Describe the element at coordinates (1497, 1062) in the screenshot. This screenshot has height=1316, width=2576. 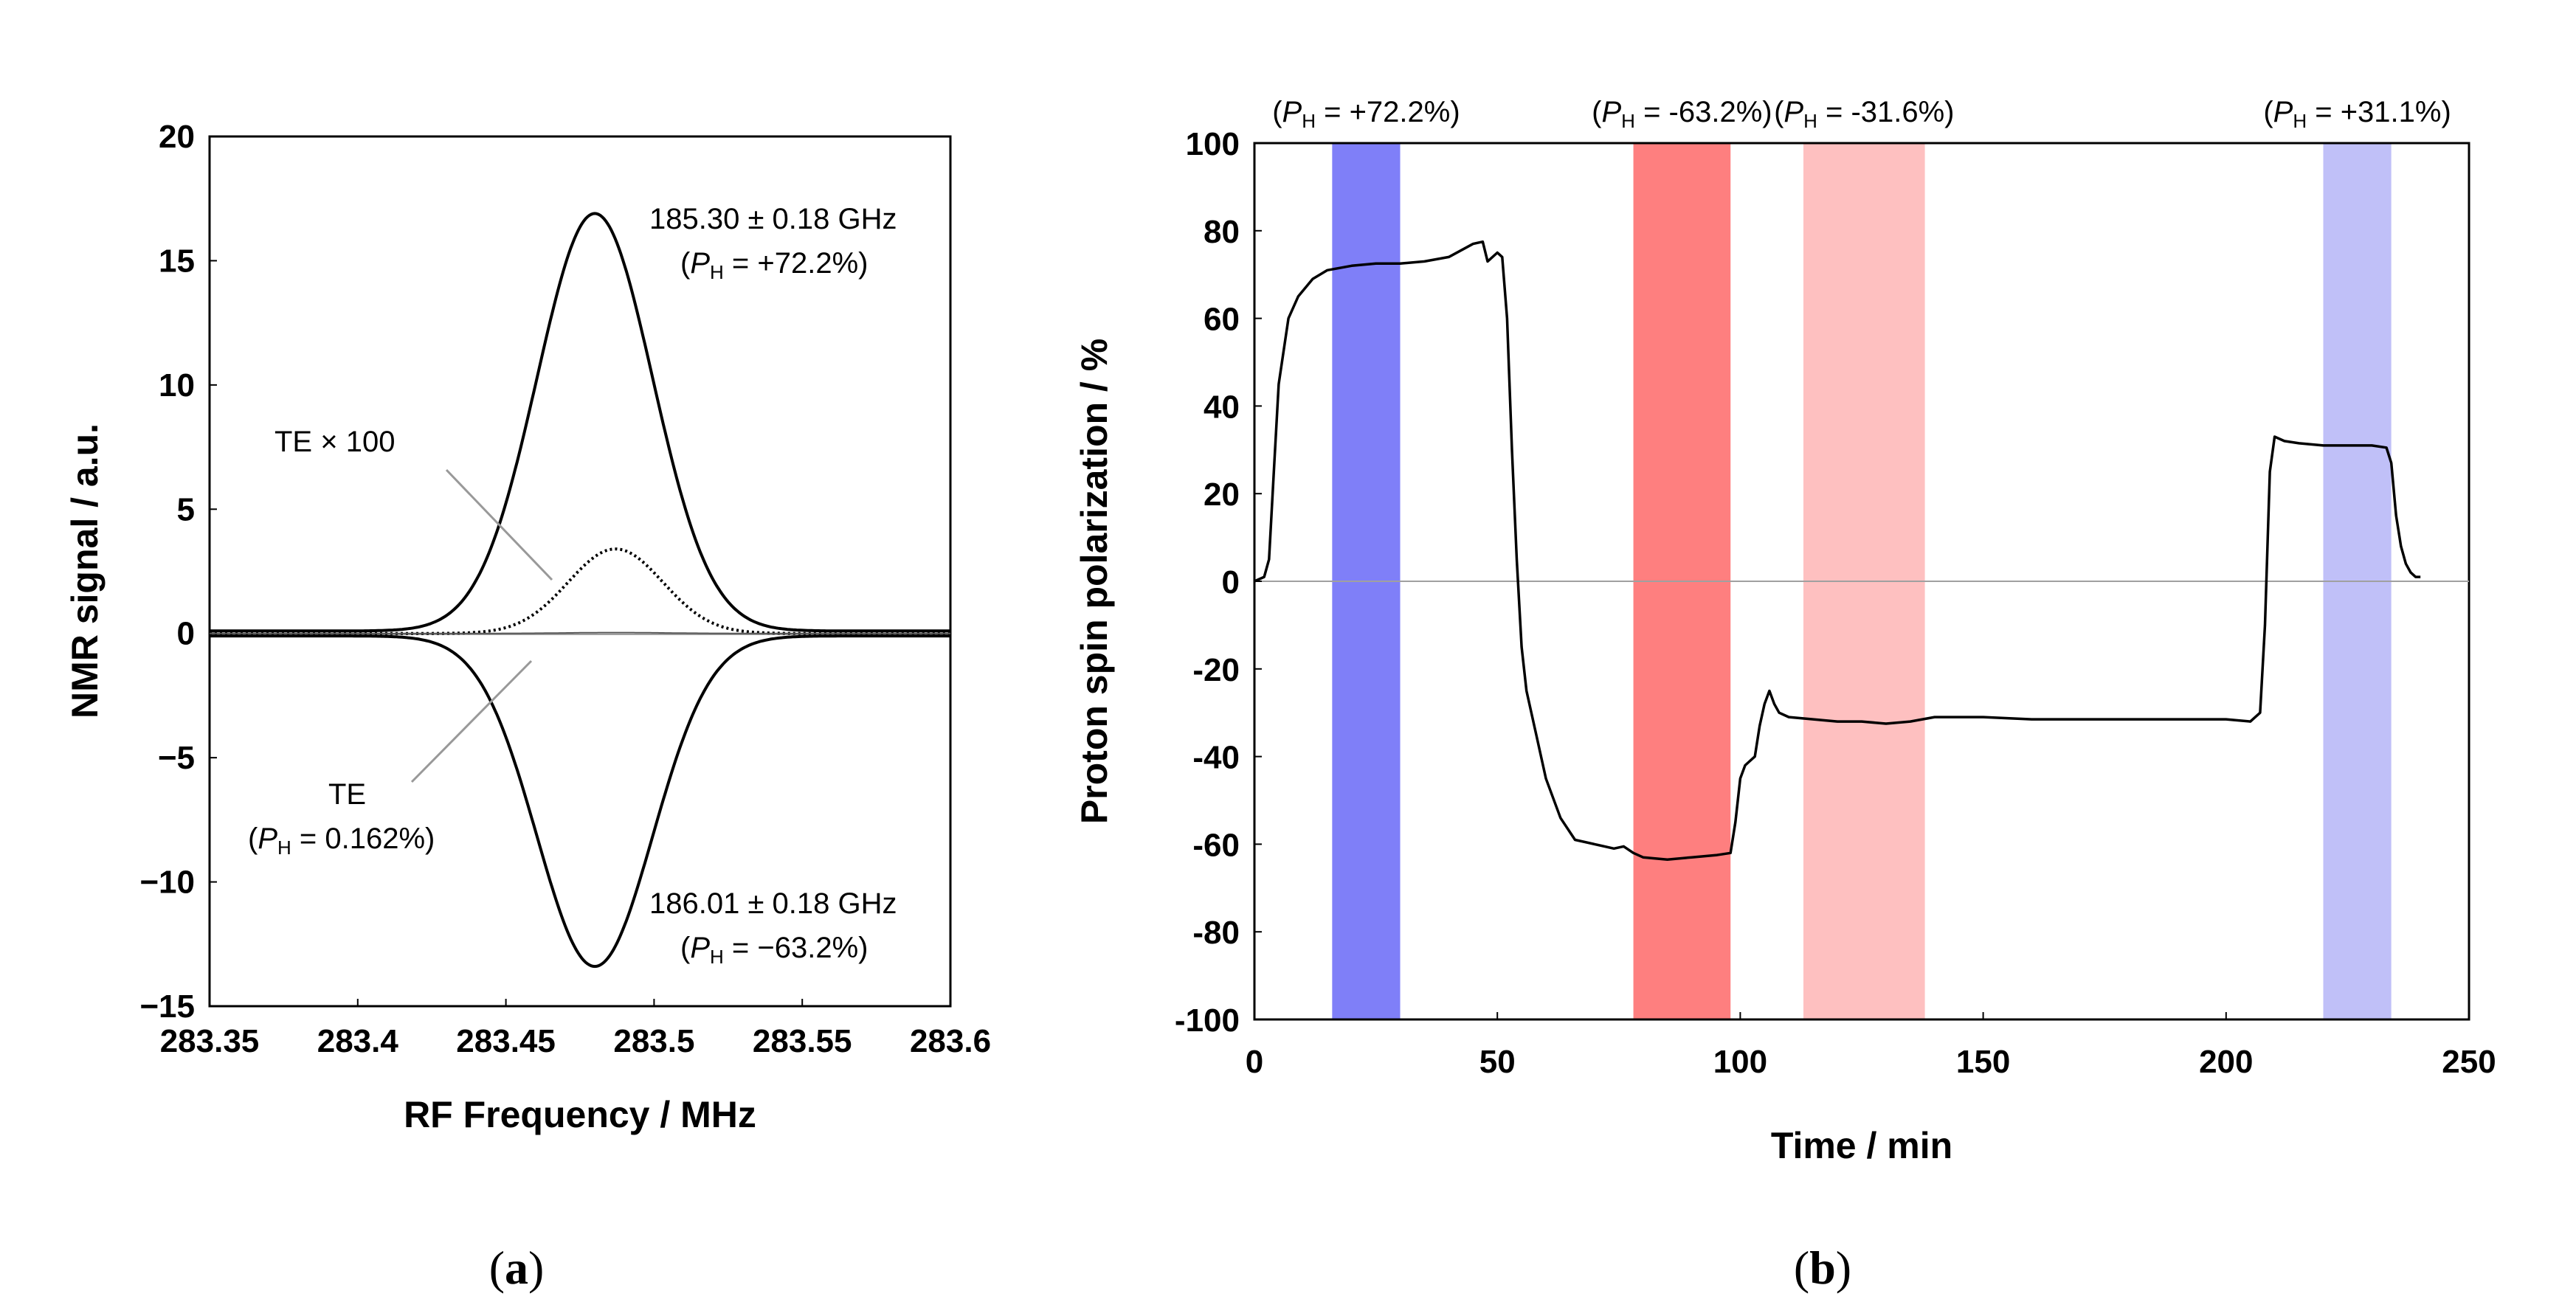
I see `b-x-tick-label: 50` at that location.